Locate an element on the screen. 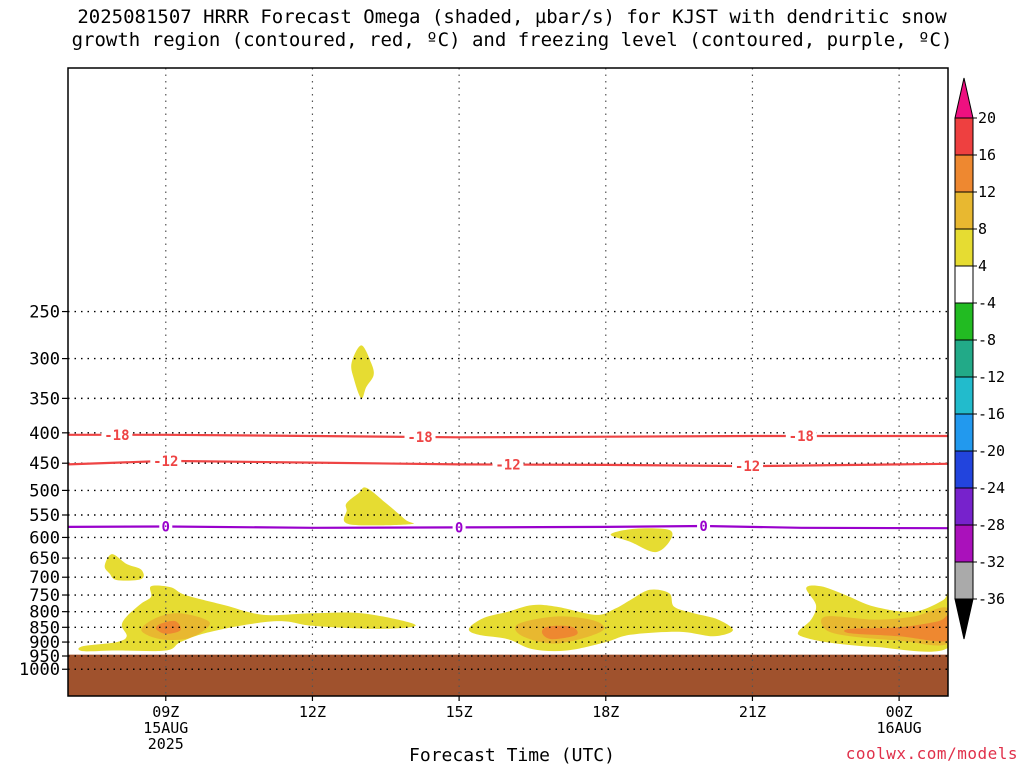 The height and width of the screenshot is (768, 1024). contour-label-bg--12-0 is located at coordinates (166, 460).